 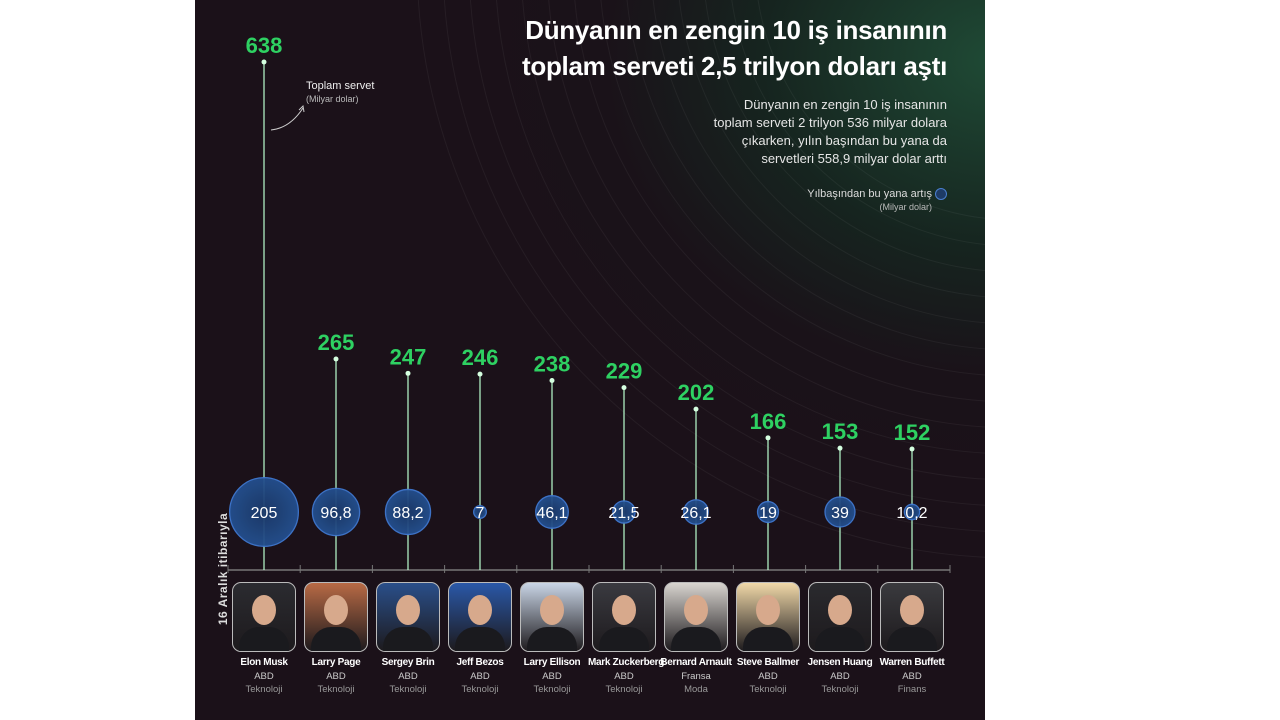 What do you see at coordinates (905, 207) in the screenshot?
I see `legend-unit: (Milyar dolar)` at bounding box center [905, 207].